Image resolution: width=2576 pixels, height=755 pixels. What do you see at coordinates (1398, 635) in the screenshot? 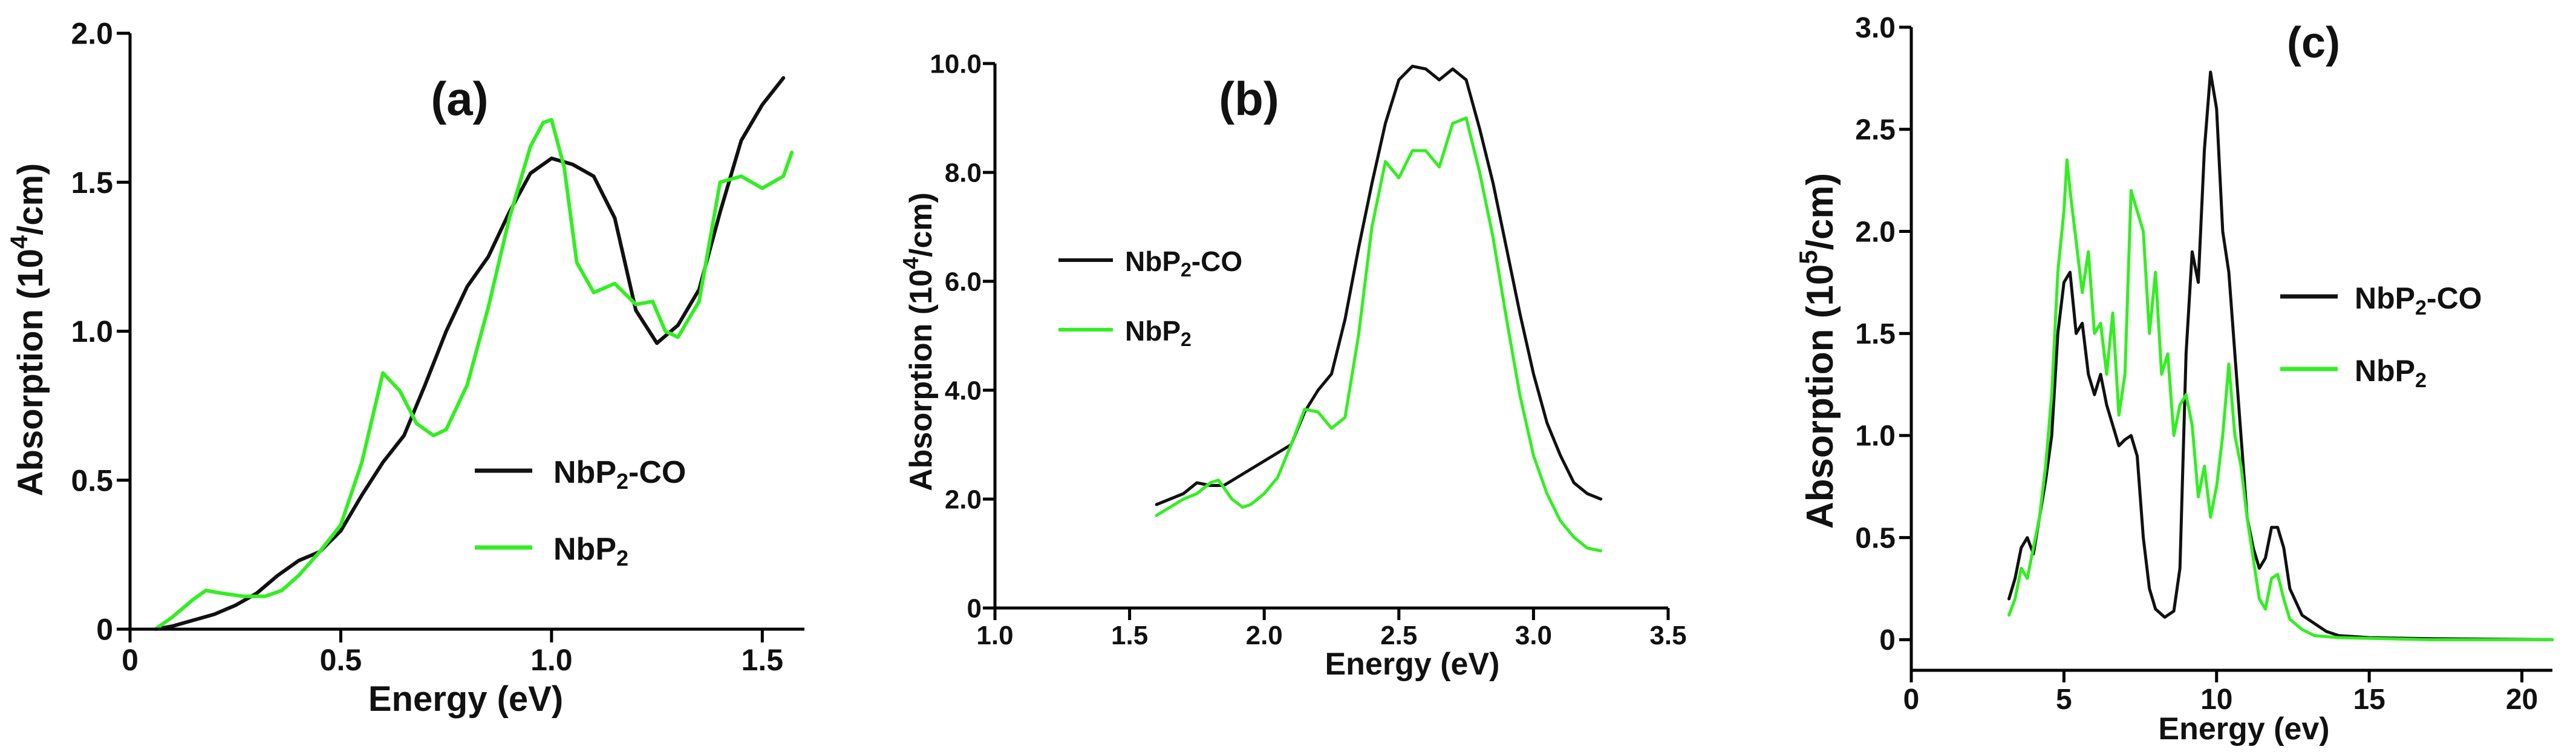
I see `panel-b-x-tick-label: 2.5` at bounding box center [1398, 635].